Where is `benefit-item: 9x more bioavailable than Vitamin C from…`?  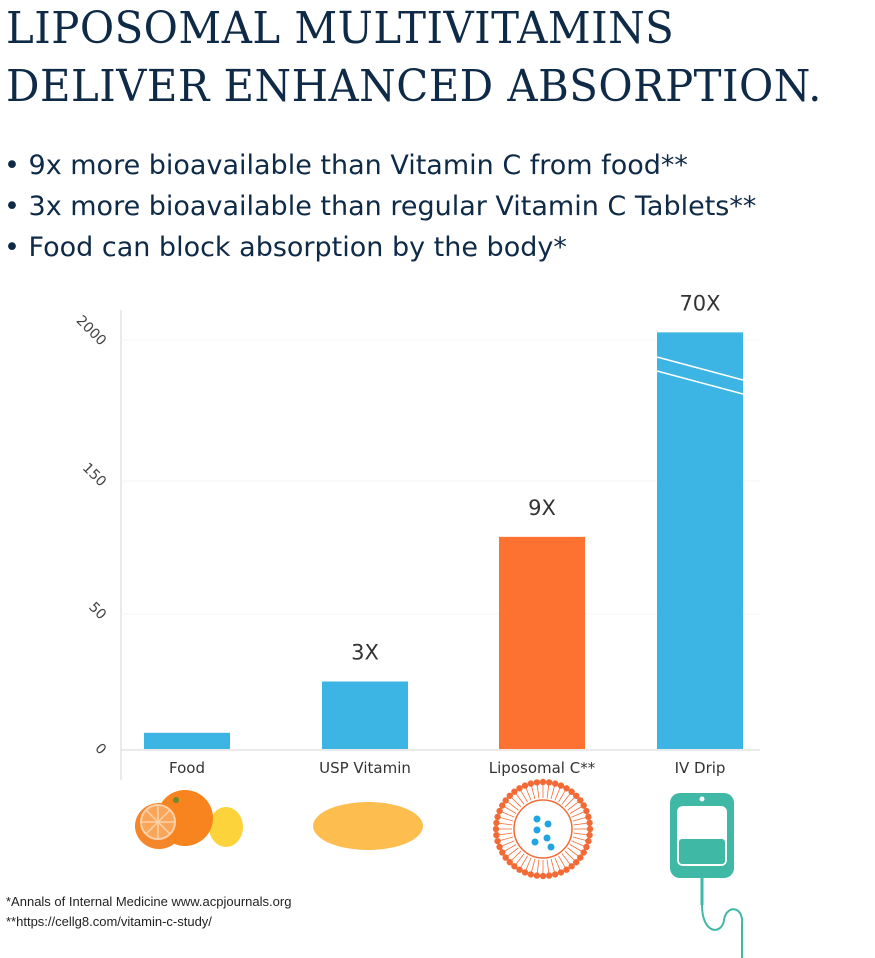 benefit-item: 9x more bioavailable than Vitamin C from… is located at coordinates (380, 165).